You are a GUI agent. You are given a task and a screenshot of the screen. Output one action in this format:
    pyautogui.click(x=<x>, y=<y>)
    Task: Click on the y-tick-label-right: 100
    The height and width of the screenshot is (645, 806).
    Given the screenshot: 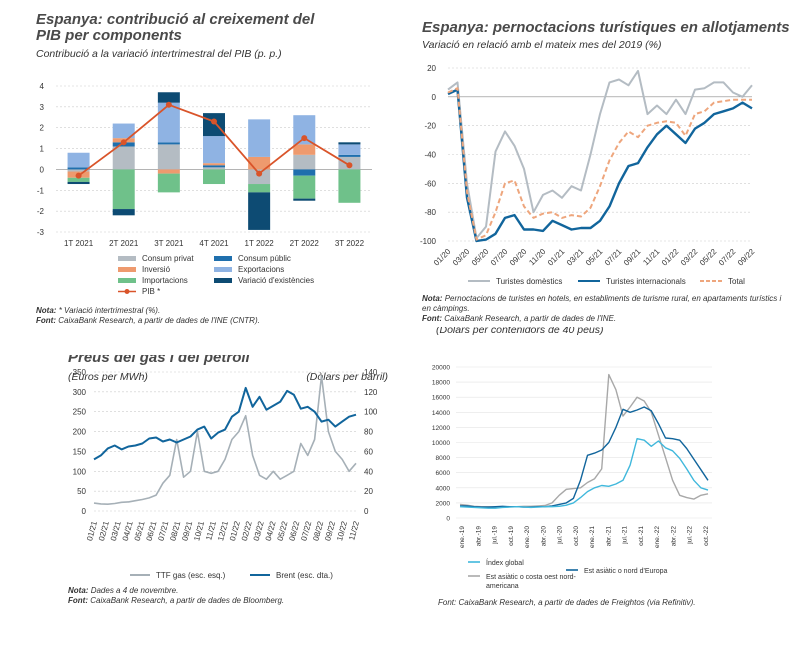 What is the action you would take?
    pyautogui.click(x=371, y=412)
    